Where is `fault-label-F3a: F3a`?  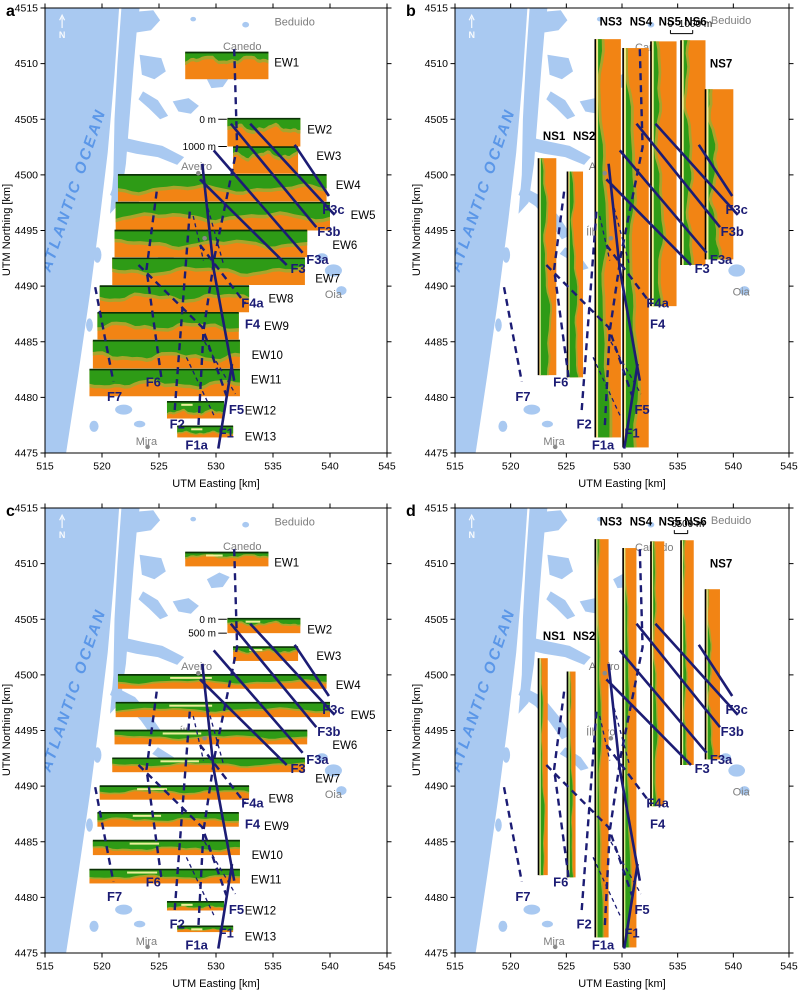
fault-label-F3a: F3a is located at coordinates (721, 759).